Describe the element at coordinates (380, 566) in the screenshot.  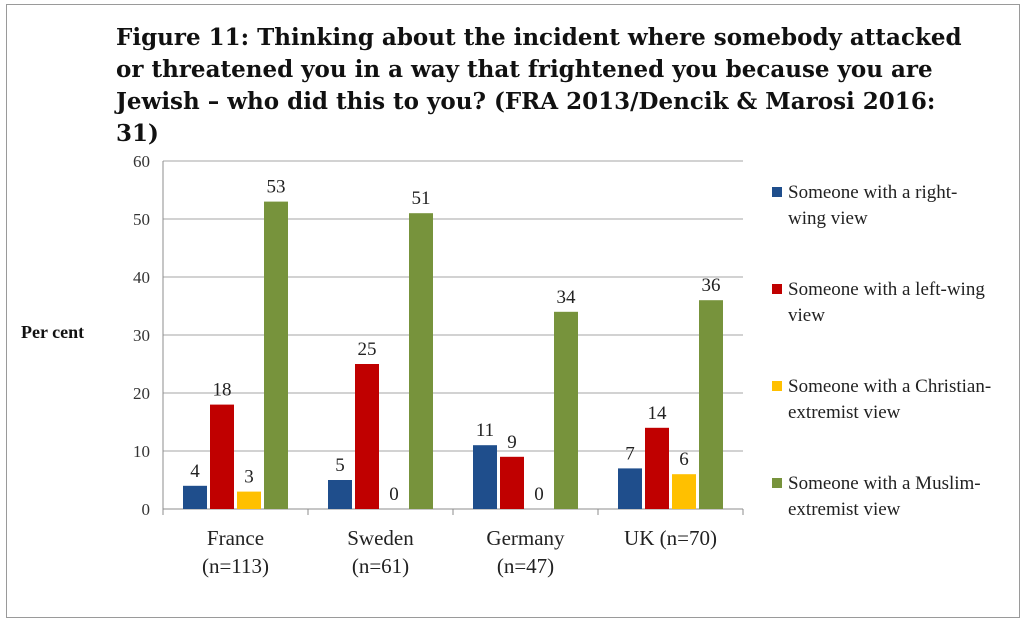
I see `x-category-label: (n=61)` at that location.